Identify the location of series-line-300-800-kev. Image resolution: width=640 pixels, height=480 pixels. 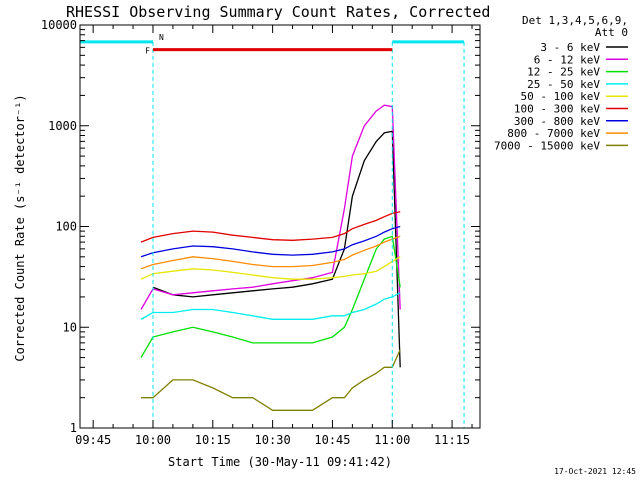
(270, 241).